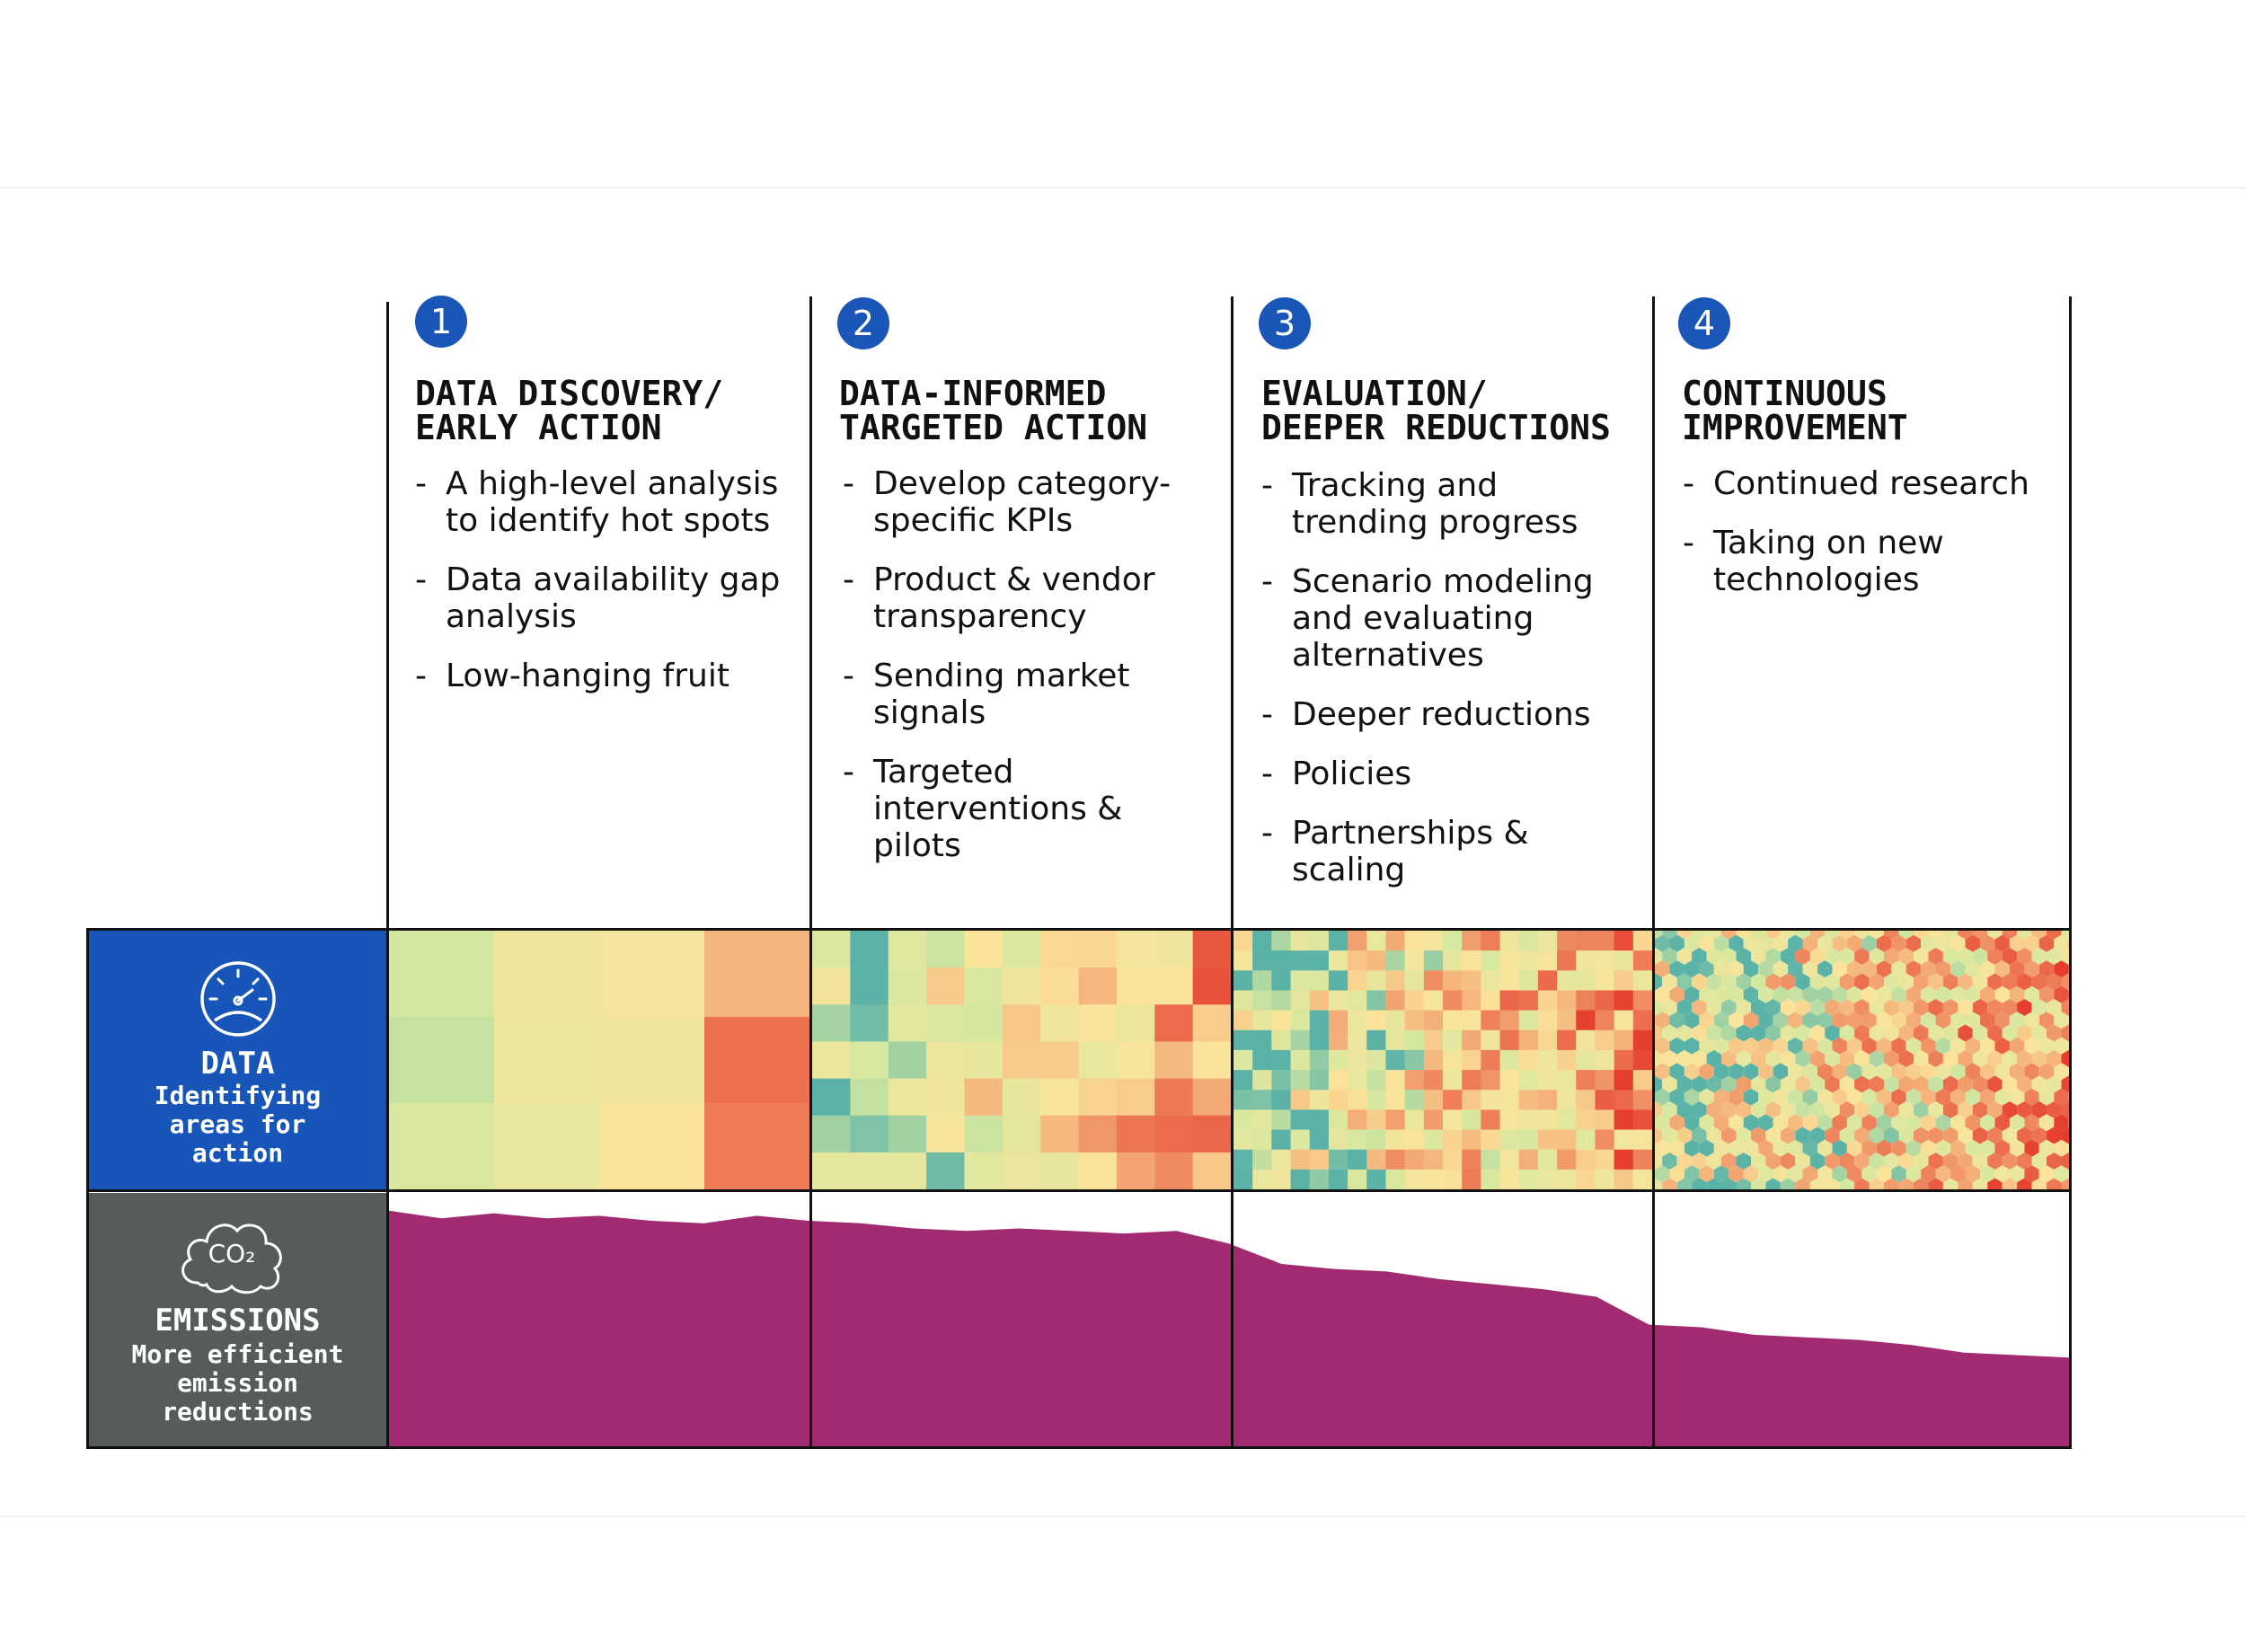  Describe the element at coordinates (1871, 561) in the screenshot. I see `bullet-item: Taking on new technologies` at that location.